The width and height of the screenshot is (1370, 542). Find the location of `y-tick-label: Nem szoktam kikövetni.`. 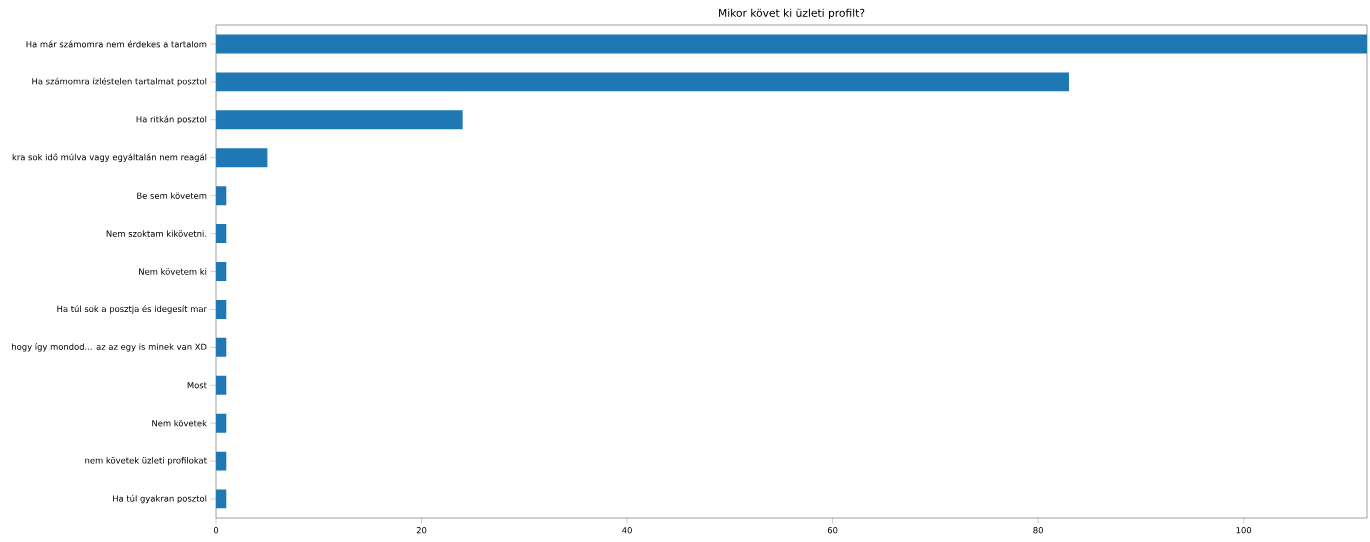

y-tick-label: Nem szoktam kikövetni. is located at coordinates (156, 233).